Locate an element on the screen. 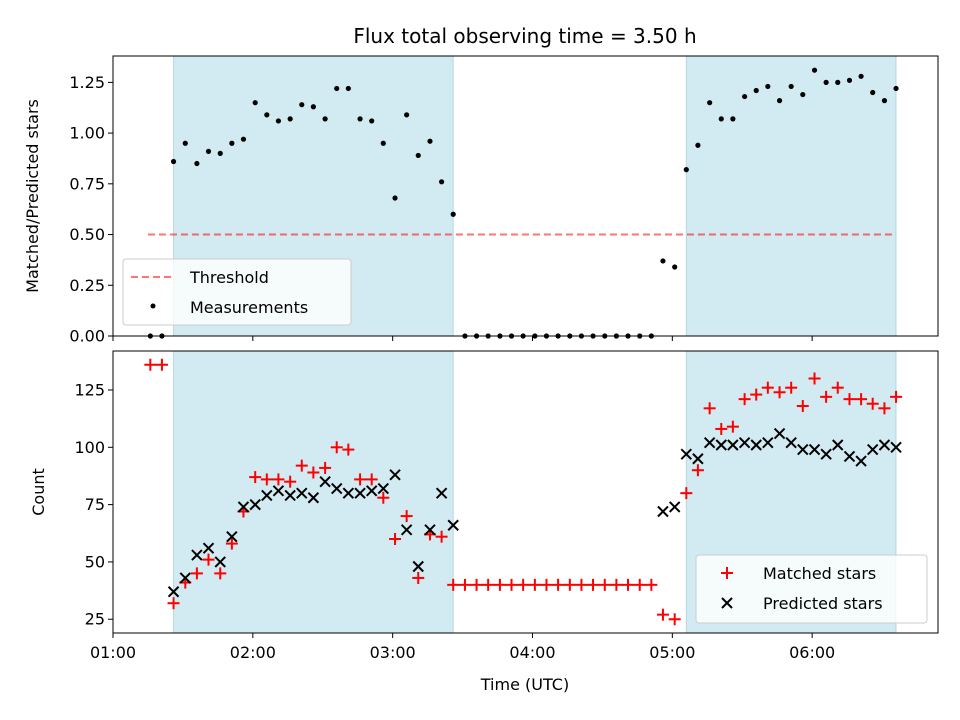  top-y-ticks: 0.00 0.25 0.50 0.75 1.00 1.25 is located at coordinates (91, 209).